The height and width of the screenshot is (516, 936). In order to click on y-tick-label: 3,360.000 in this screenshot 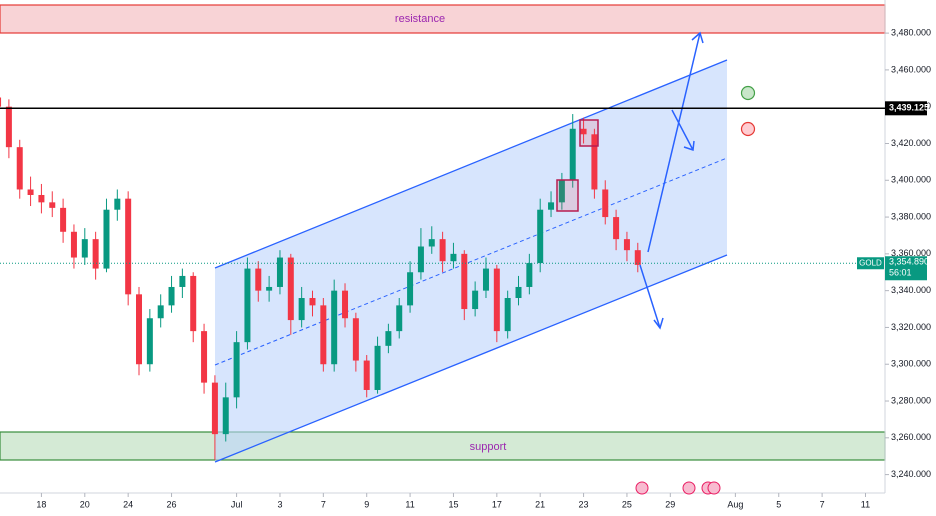, I will do `click(911, 253)`.